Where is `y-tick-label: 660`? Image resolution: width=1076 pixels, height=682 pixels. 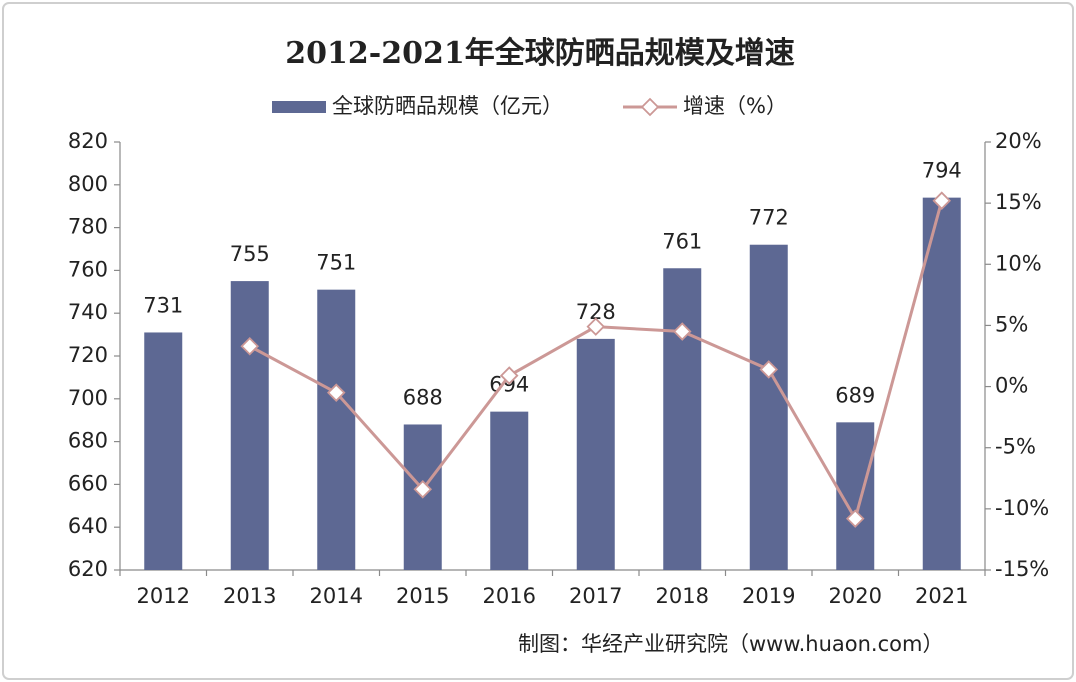 y-tick-label: 660 is located at coordinates (88, 483).